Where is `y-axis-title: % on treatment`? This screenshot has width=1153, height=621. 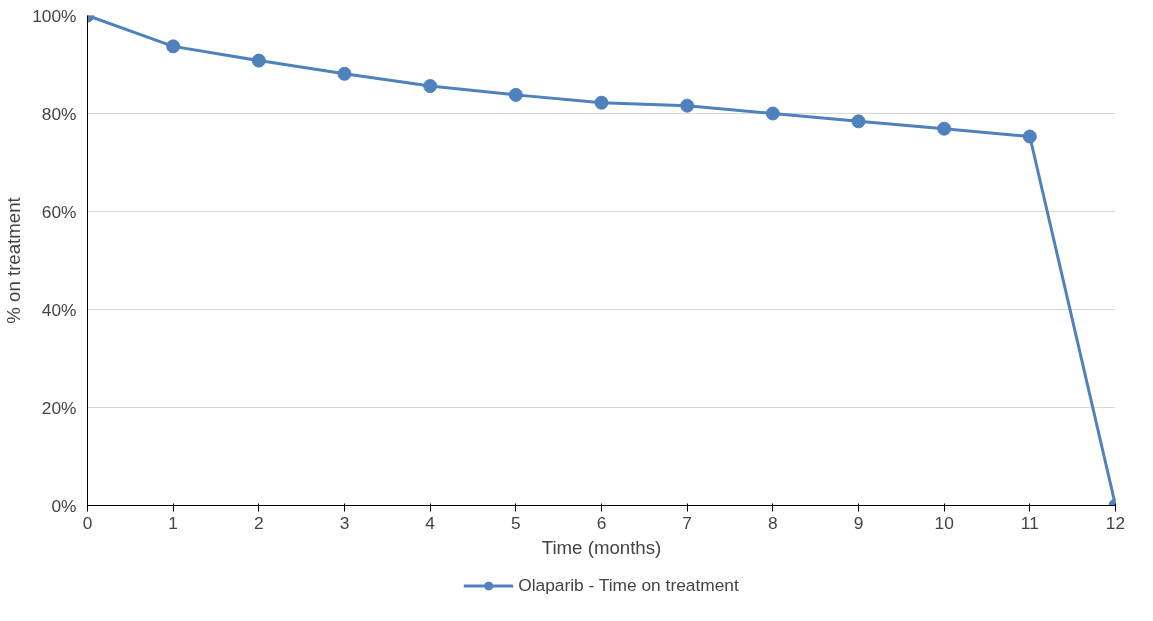
y-axis-title: % on treatment is located at coordinates (14, 260).